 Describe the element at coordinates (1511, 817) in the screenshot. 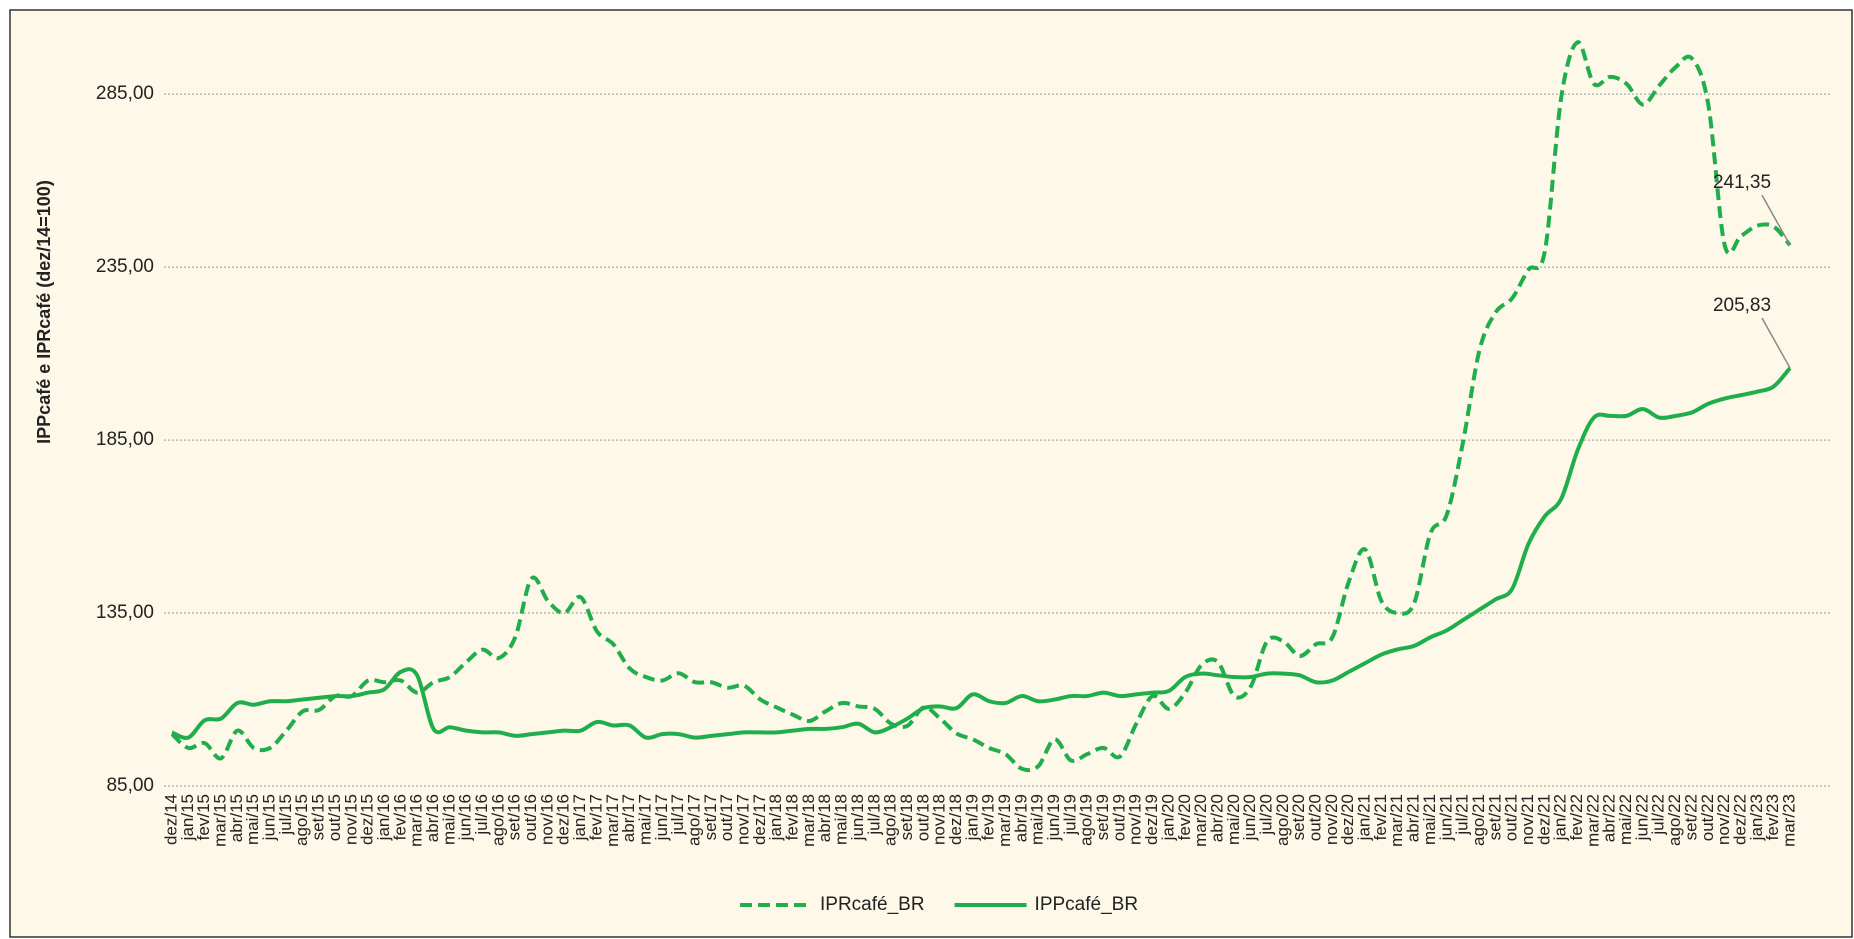

I see `x-tick-label: out/21` at that location.